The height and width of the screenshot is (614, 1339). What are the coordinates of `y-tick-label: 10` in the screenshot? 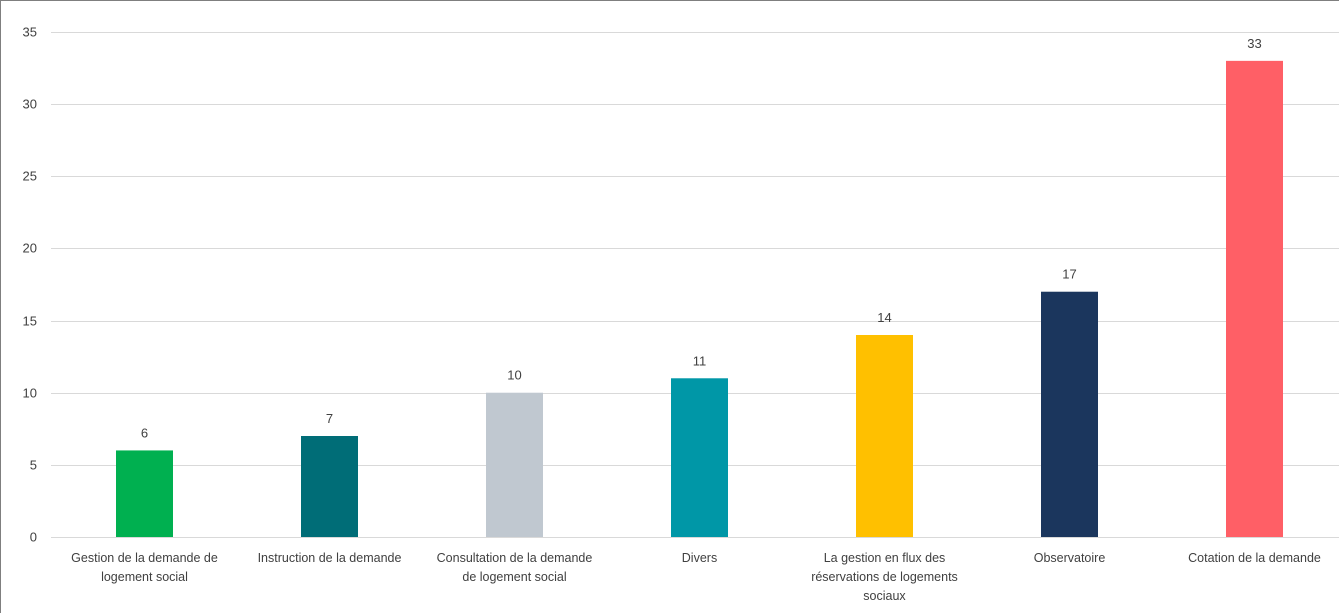 It's located at (30, 393).